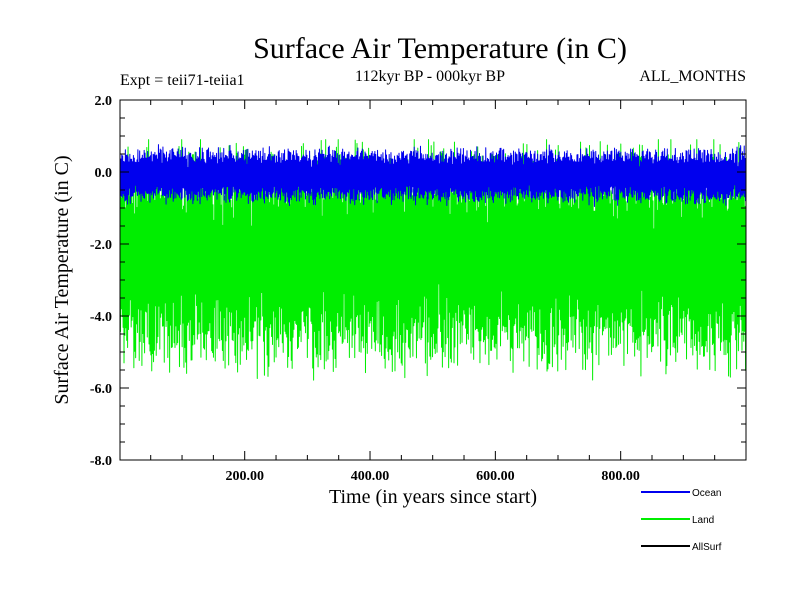 The image size is (800, 600). What do you see at coordinates (692, 76) in the screenshot?
I see `months-label: ALL_MONTHS` at bounding box center [692, 76].